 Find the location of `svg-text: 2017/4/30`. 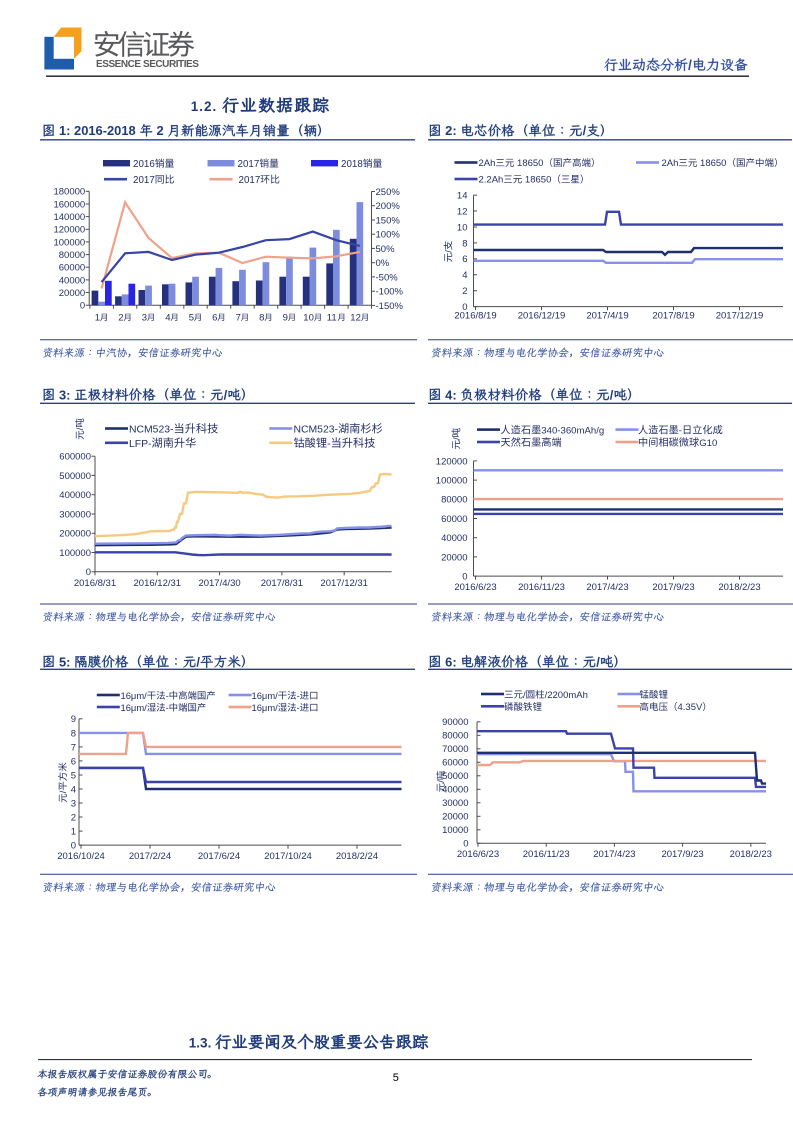

svg-text: 2017/4/30 is located at coordinates (219, 583).